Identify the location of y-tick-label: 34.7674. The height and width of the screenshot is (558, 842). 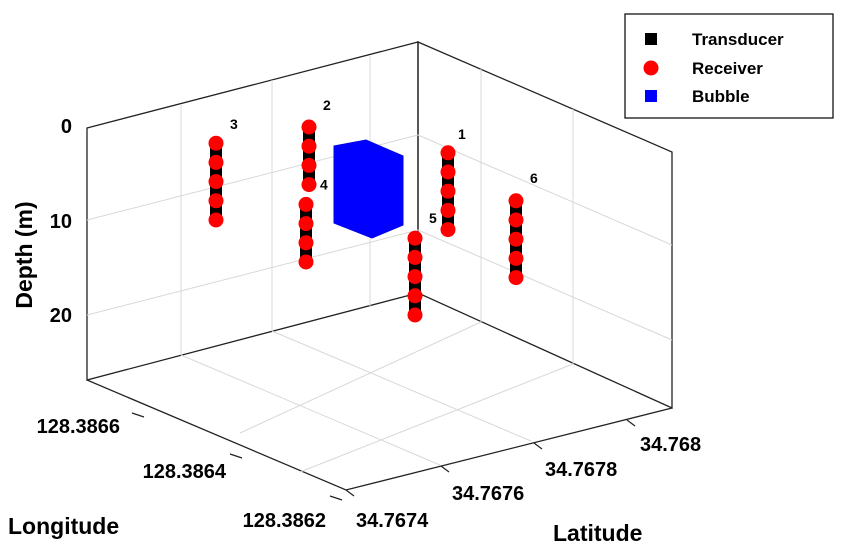
(392, 521).